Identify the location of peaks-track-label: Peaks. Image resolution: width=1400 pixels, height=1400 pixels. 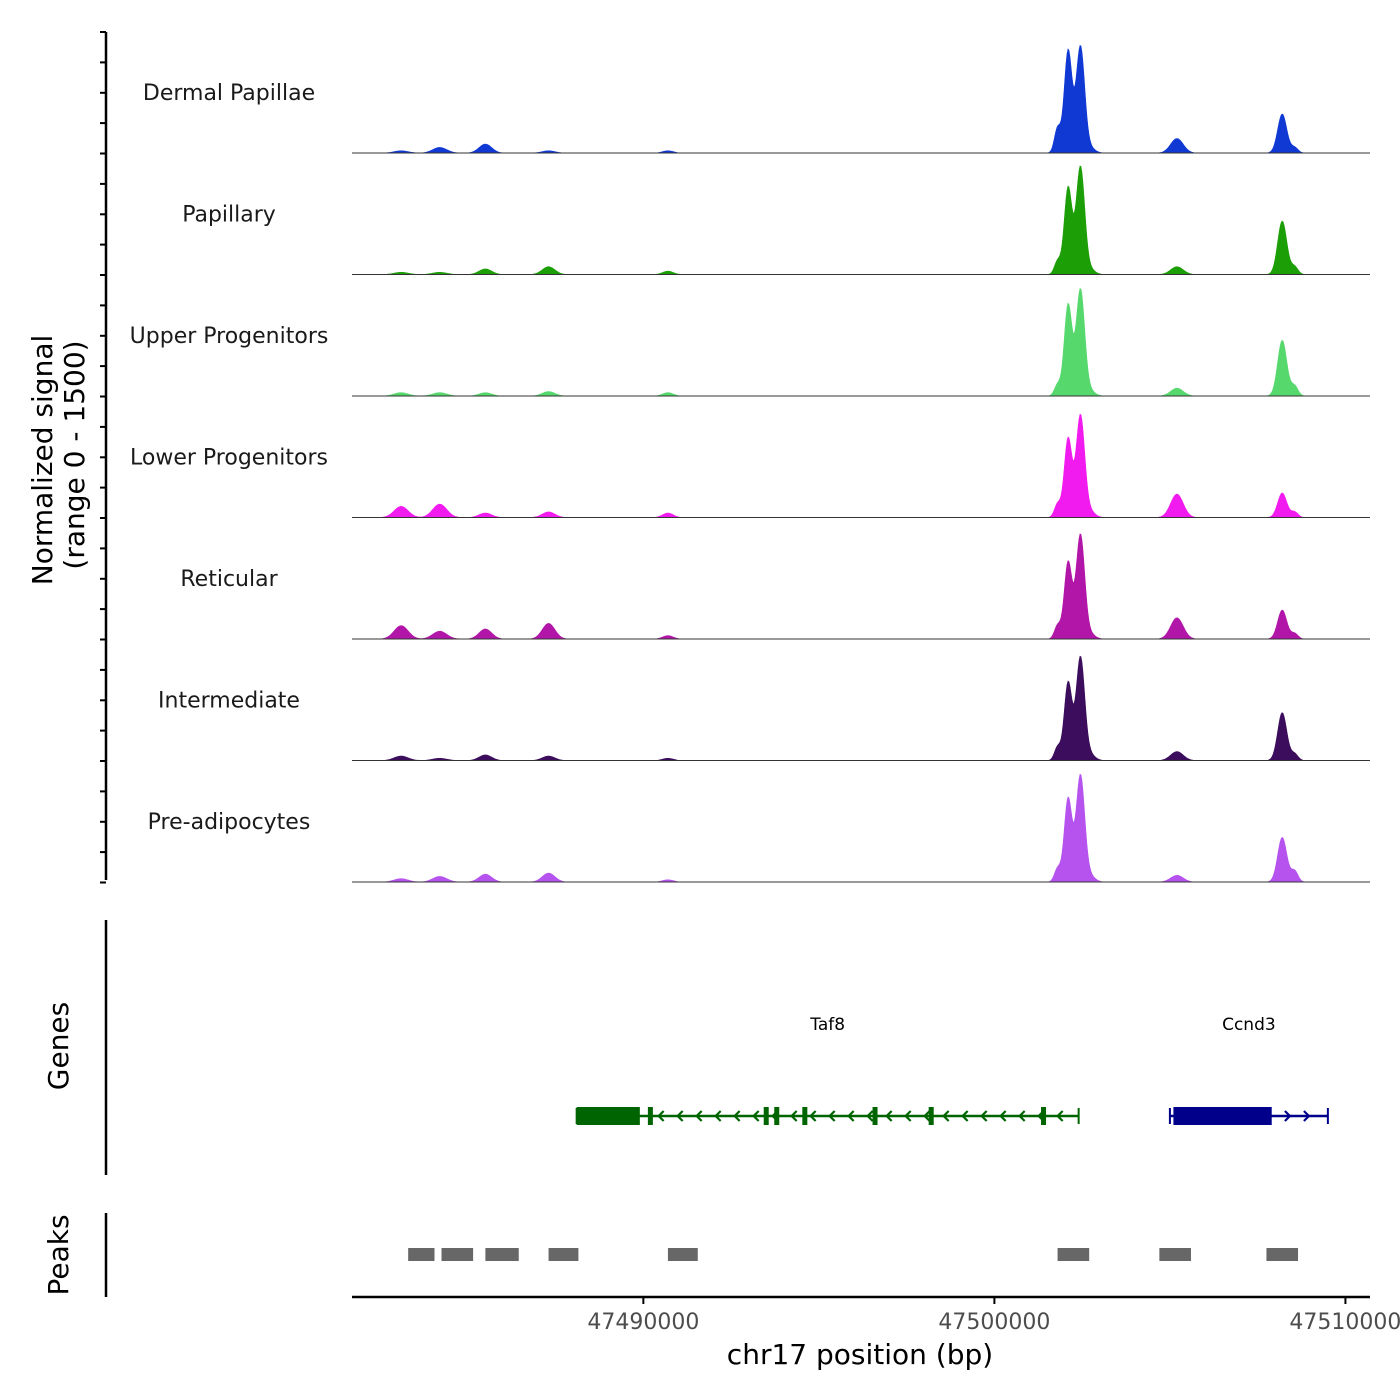
(58, 1254).